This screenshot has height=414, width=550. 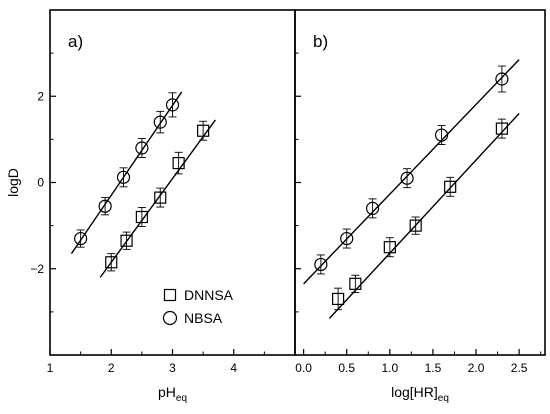 I want to click on x-tick-label: 2.5, so click(x=519, y=368).